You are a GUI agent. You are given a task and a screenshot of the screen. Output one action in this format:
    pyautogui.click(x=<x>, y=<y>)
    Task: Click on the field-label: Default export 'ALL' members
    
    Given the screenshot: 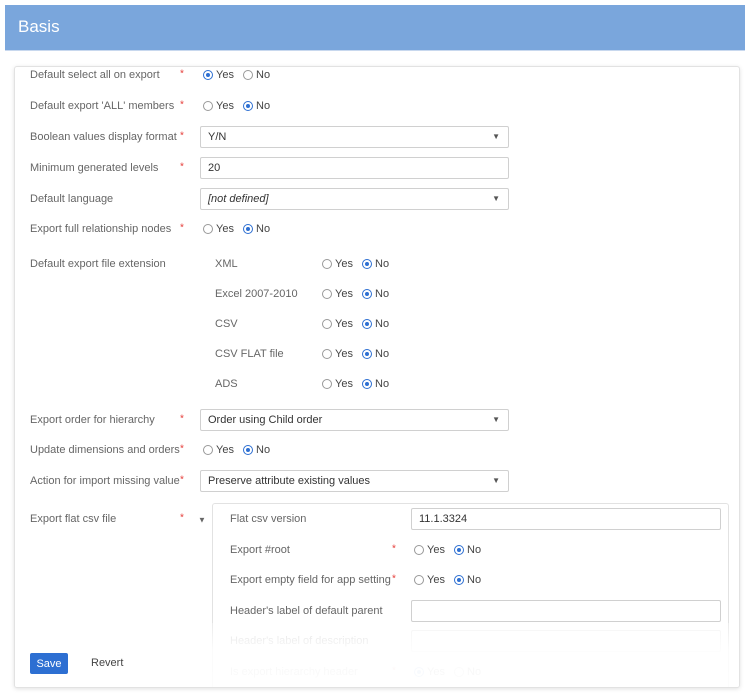 What is the action you would take?
    pyautogui.click(x=102, y=106)
    